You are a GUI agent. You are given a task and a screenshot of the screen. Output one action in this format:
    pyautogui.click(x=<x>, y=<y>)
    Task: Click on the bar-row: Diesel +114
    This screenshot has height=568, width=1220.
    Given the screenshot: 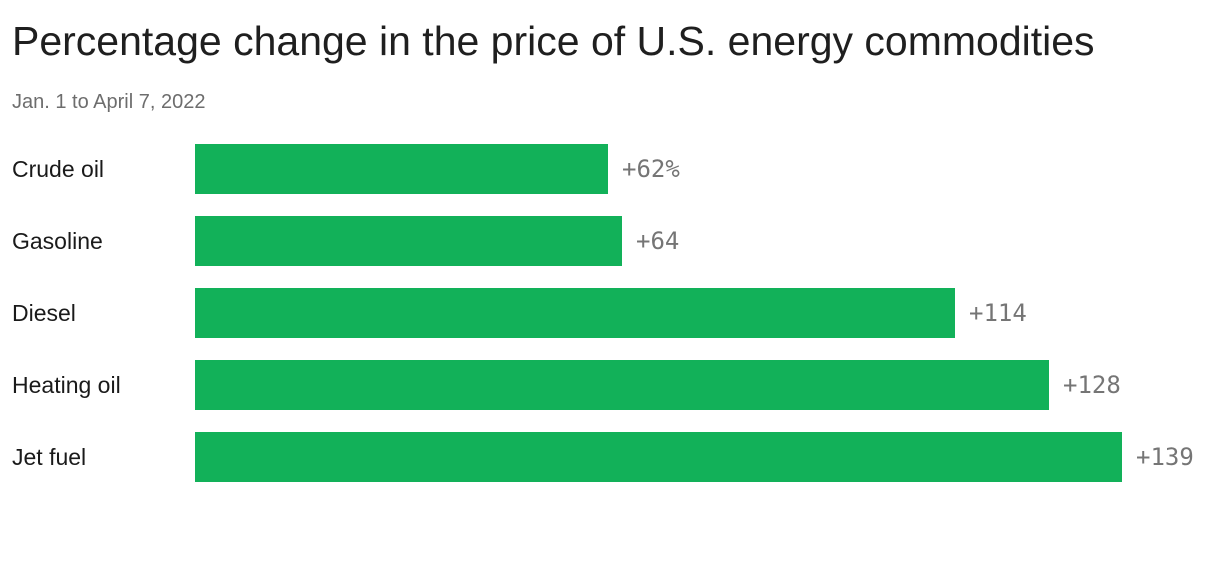 What is the action you would take?
    pyautogui.click(x=611, y=313)
    